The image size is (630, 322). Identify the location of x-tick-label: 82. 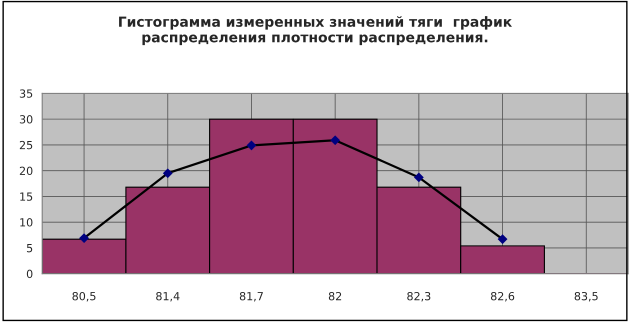
(335, 296).